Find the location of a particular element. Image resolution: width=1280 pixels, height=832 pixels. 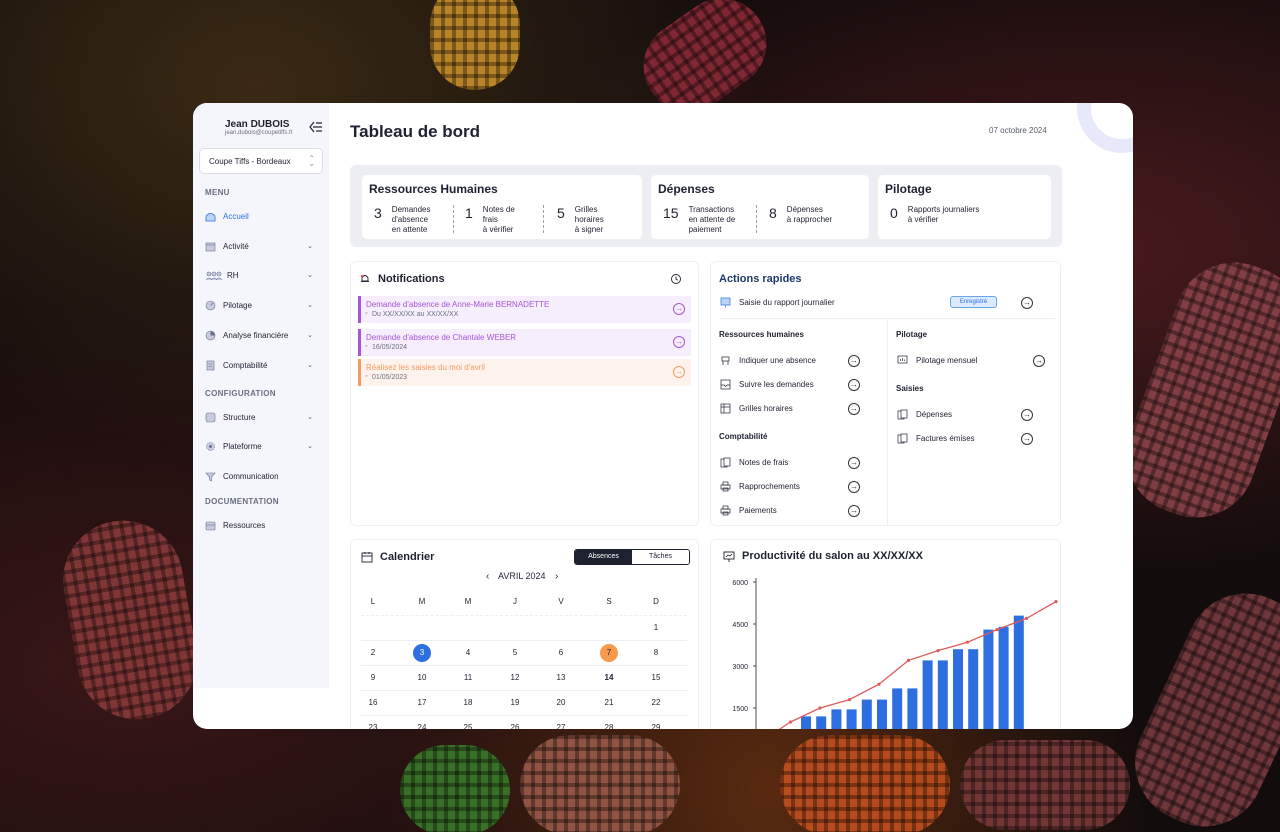

quick-action-depenses: Dépenses is located at coordinates (924, 414).